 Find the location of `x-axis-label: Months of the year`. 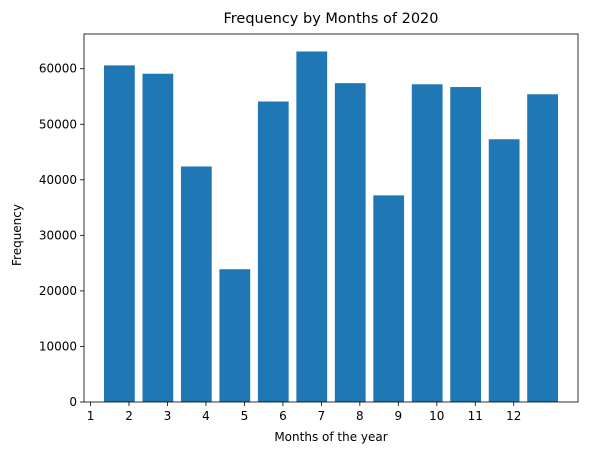

x-axis-label: Months of the year is located at coordinates (330, 437).